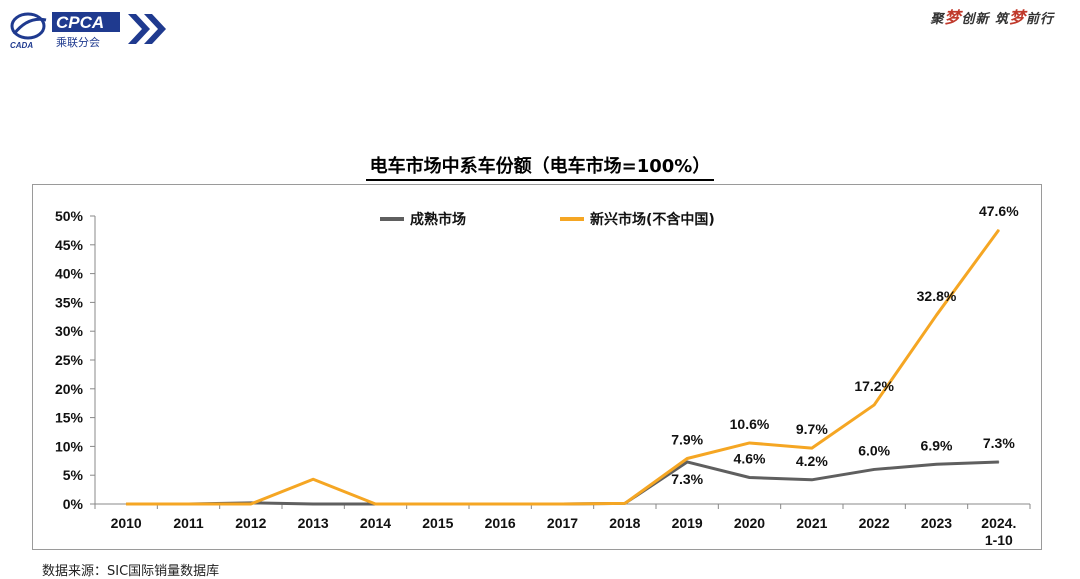  What do you see at coordinates (937, 19) in the screenshot?
I see `slogan-part: 聚` at bounding box center [937, 19].